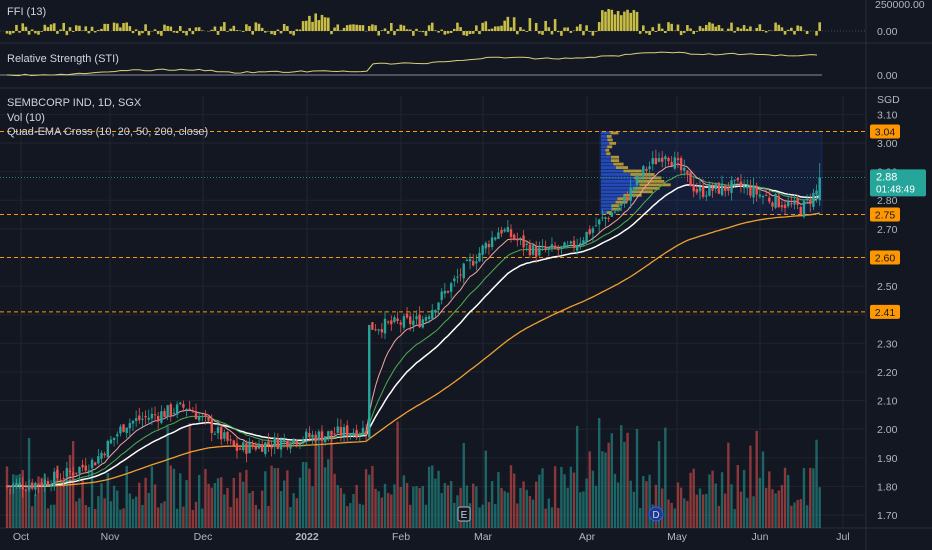 The width and height of the screenshot is (932, 550). I want to click on volume-legend: Vol (10), so click(26, 118).